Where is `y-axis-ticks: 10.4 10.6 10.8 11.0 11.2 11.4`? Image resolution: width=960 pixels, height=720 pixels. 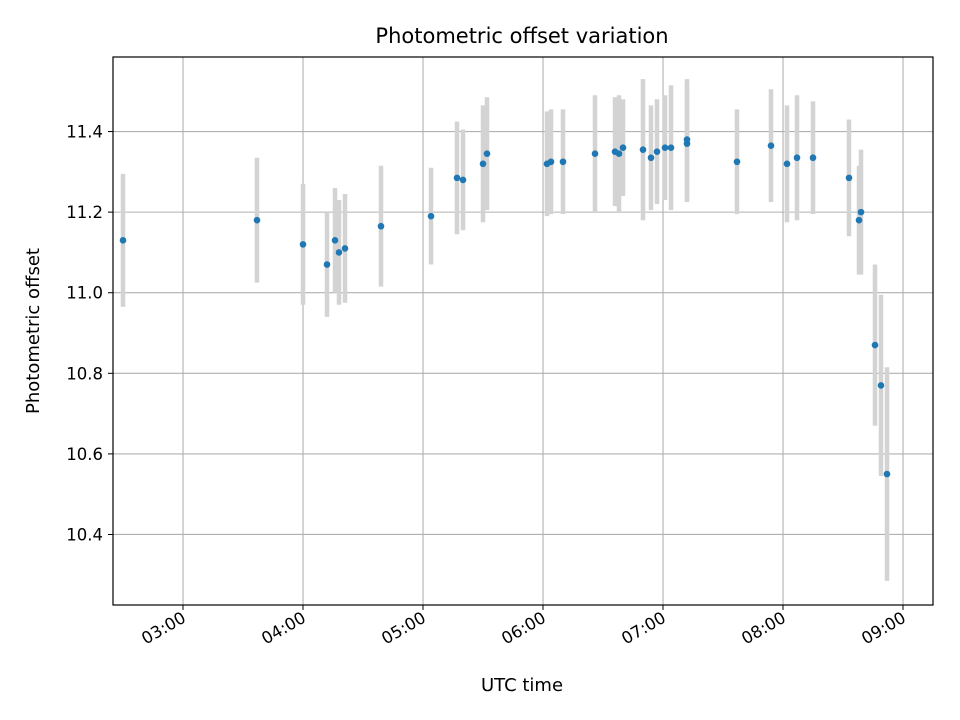 y-axis-ticks: 10.4 10.6 10.8 11.0 11.2 11.4 is located at coordinates (89, 333).